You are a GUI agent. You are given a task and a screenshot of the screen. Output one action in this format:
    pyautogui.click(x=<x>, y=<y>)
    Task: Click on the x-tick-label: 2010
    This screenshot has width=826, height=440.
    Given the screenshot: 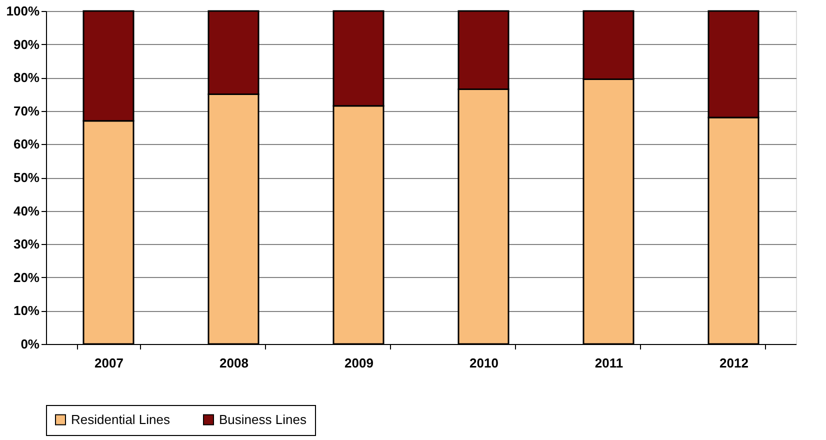 What is the action you would take?
    pyautogui.click(x=484, y=363)
    